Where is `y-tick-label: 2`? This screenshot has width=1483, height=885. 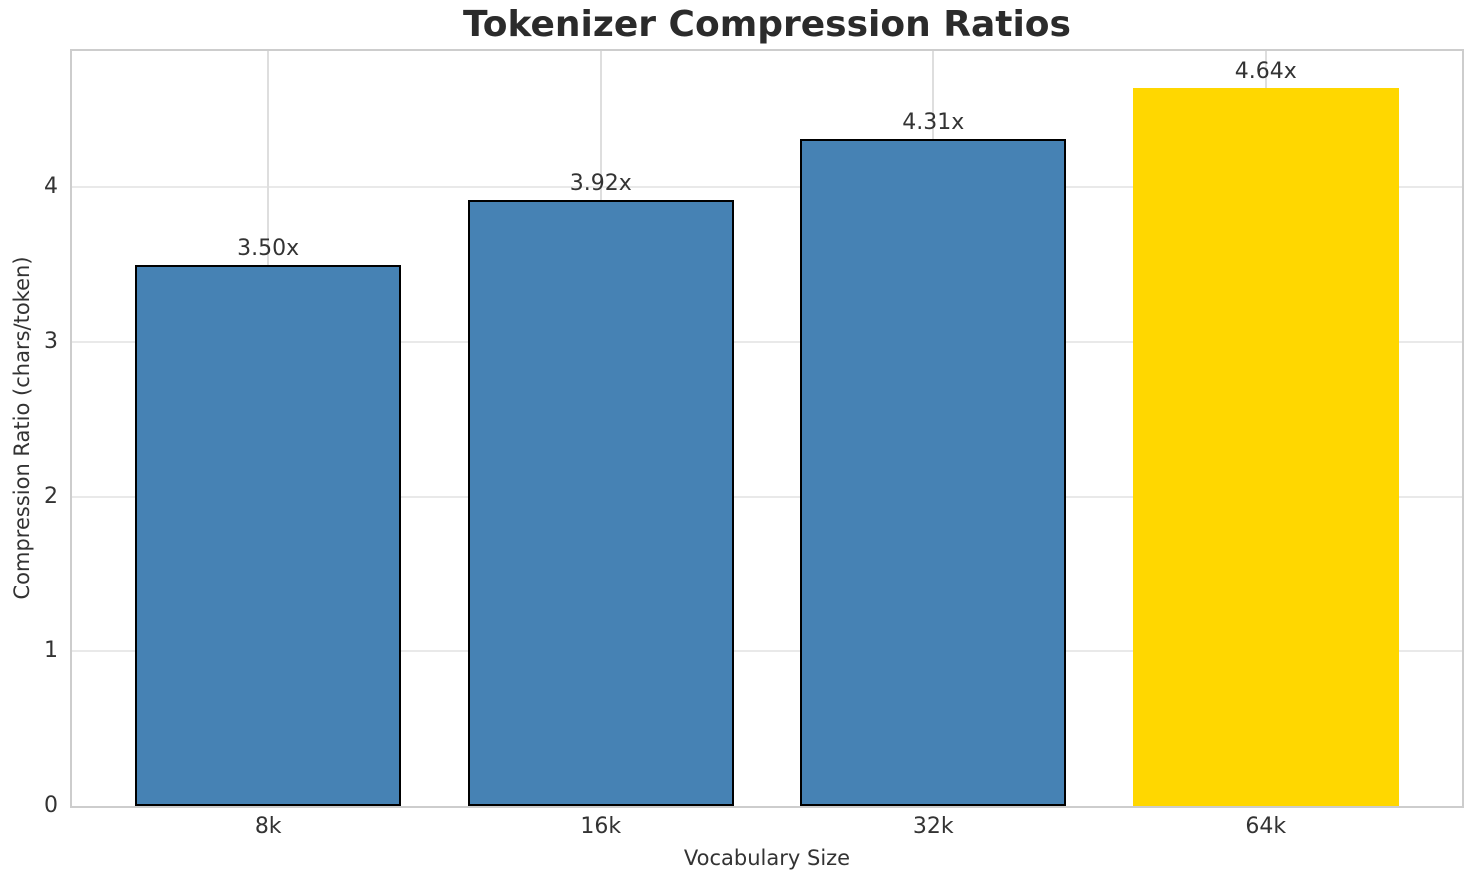
y-tick-label: 2 is located at coordinates (51, 496).